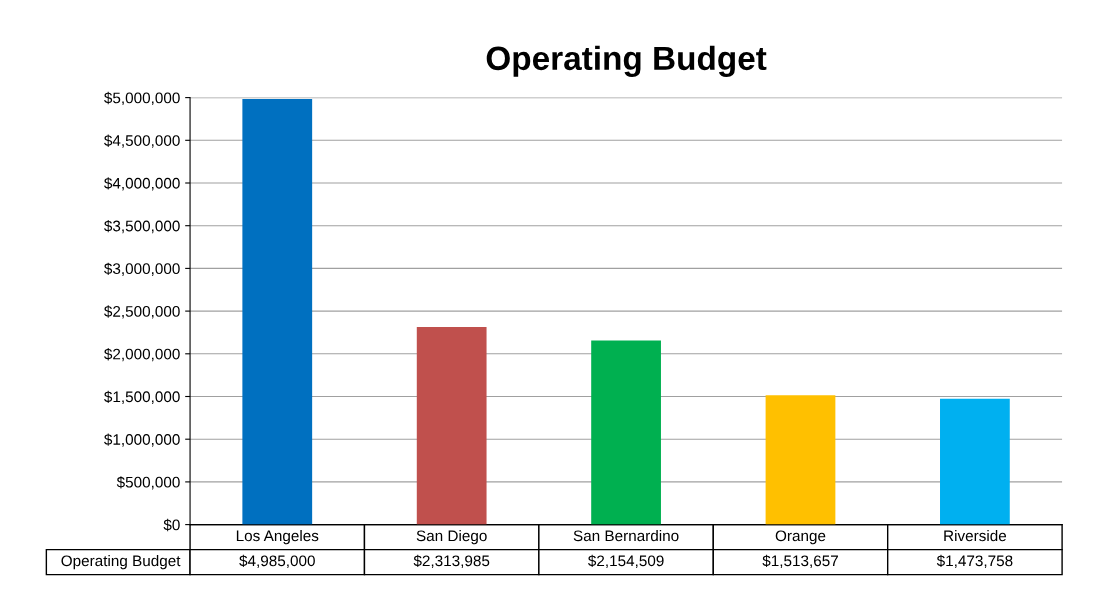  I want to click on data-label: $1,513,657, so click(800, 561).